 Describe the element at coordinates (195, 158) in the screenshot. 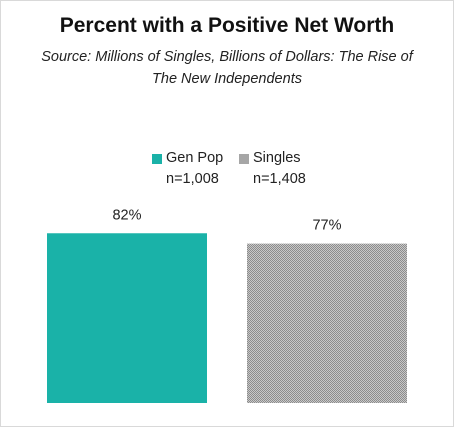

I see `legend-label-gen-pop: Gen Pop` at that location.